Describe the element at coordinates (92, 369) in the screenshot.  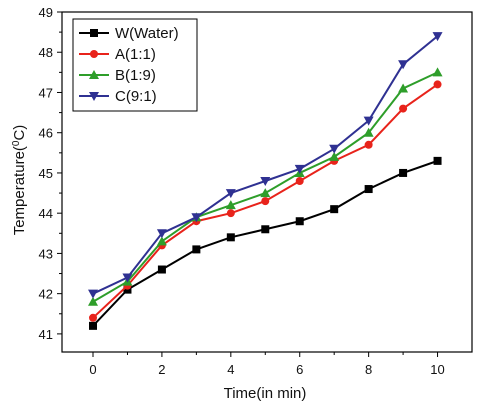
I see `x-tick-label: 0` at that location.